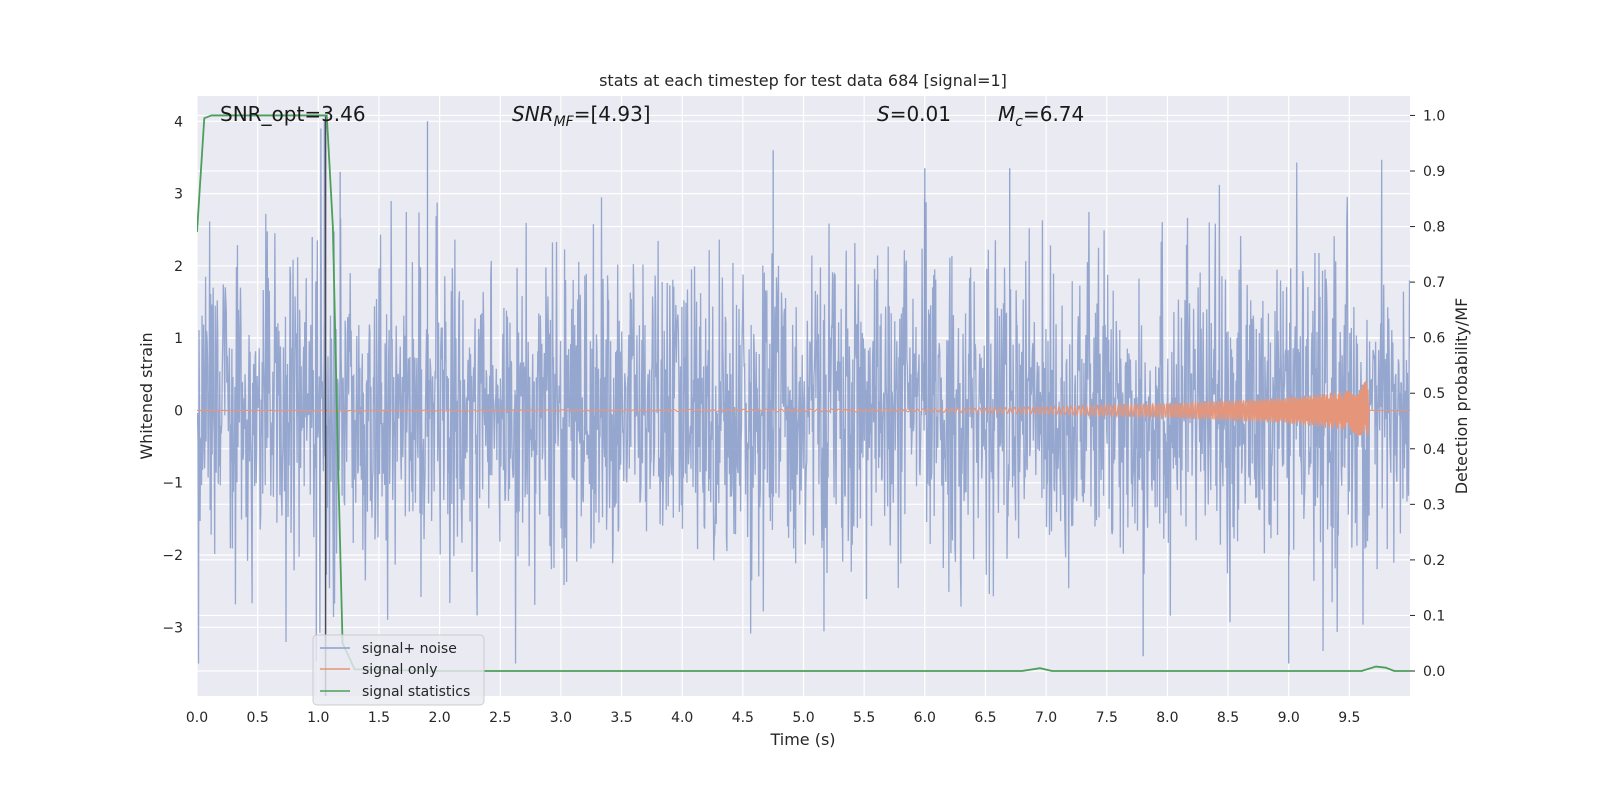 This screenshot has width=1600, height=800. Describe the element at coordinates (293, 114) in the screenshot. I see `annotation-snr-opt: SNR_opt=3.46` at that location.